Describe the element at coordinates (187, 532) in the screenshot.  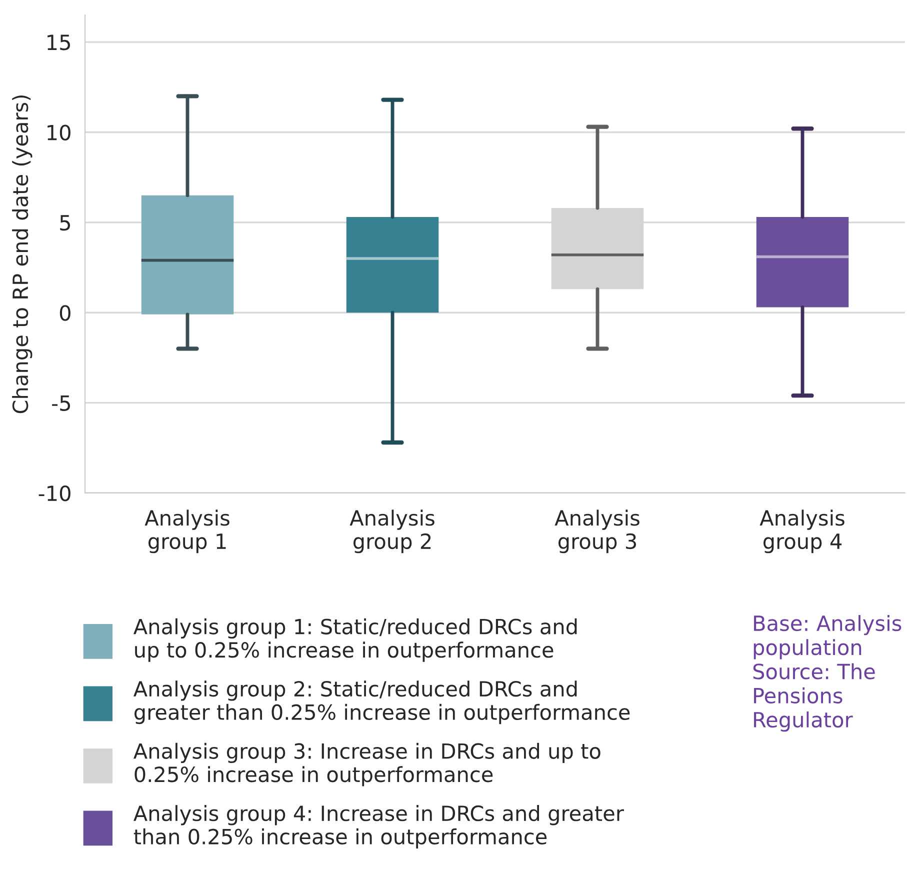
I see `x-tick-label: Analysis group 1` at that location.